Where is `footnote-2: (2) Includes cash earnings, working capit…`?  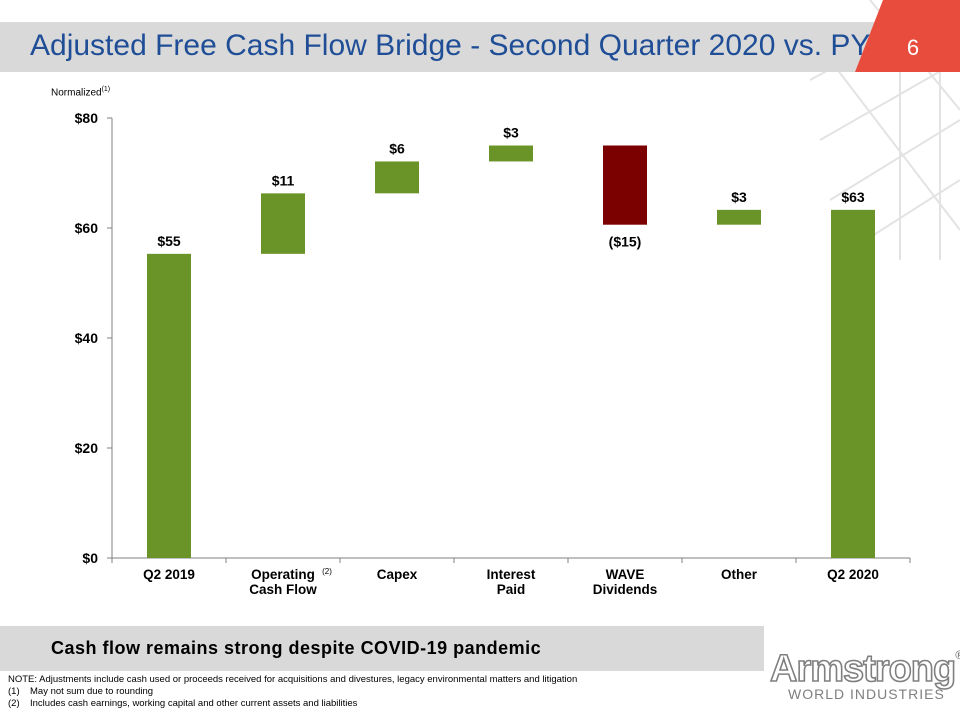
footnote-2: (2) Includes cash earnings, working capit… is located at coordinates (183, 703).